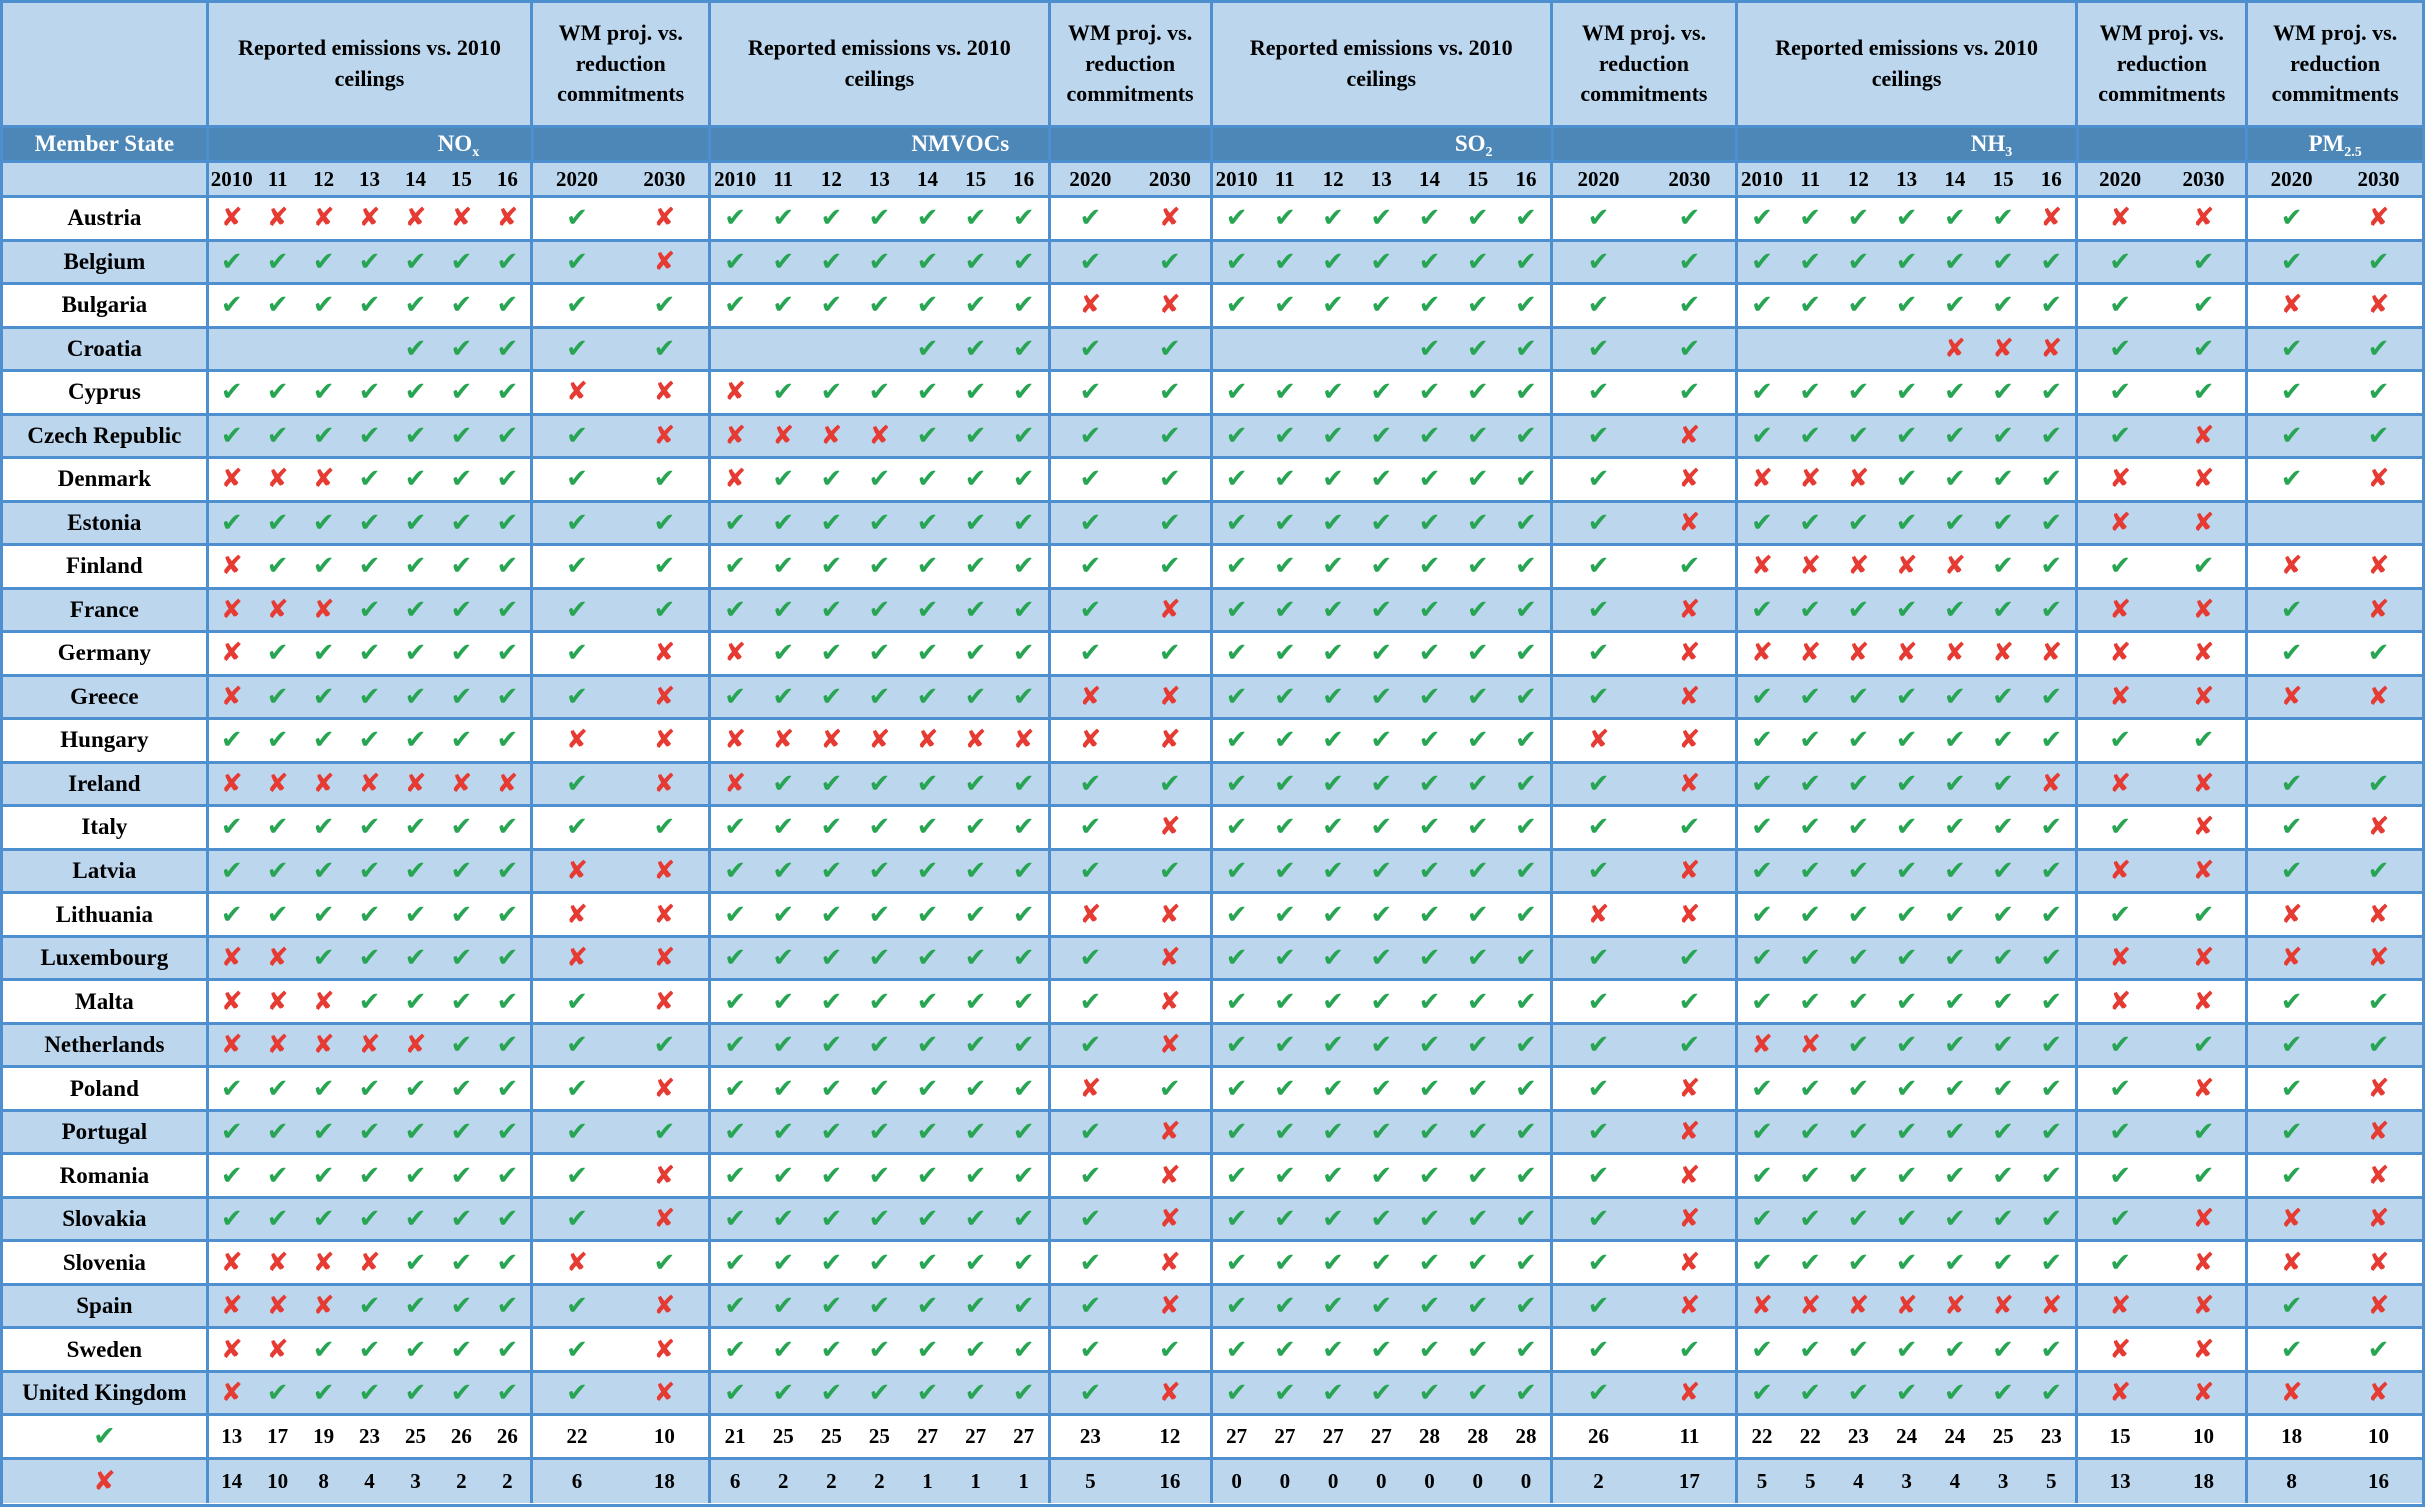 The height and width of the screenshot is (1507, 2425). What do you see at coordinates (323, 1481) in the screenshot?
I see `count-value: 8` at bounding box center [323, 1481].